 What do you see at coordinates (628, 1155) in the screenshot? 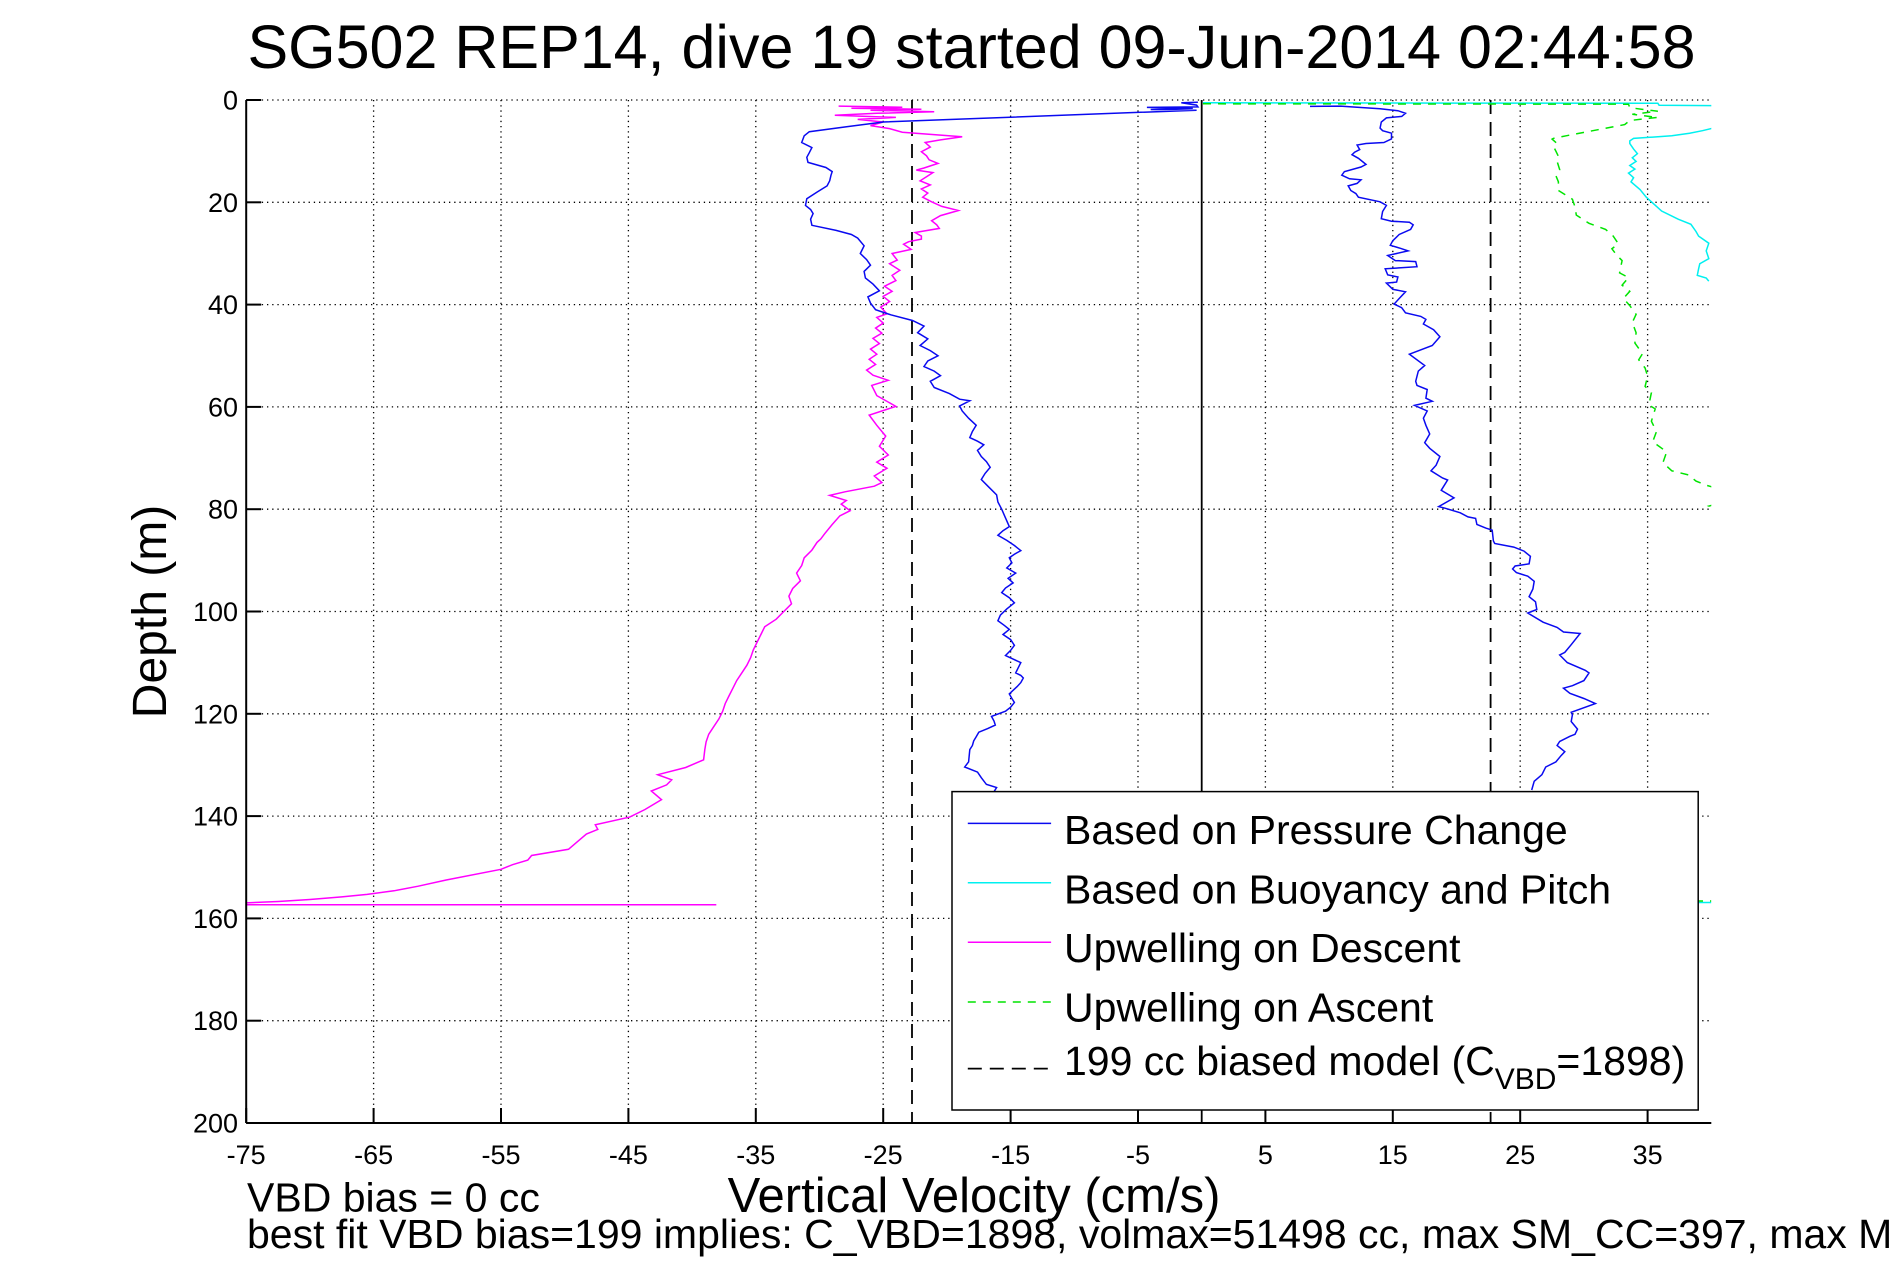
I see `svg-text: -45` at bounding box center [628, 1155].